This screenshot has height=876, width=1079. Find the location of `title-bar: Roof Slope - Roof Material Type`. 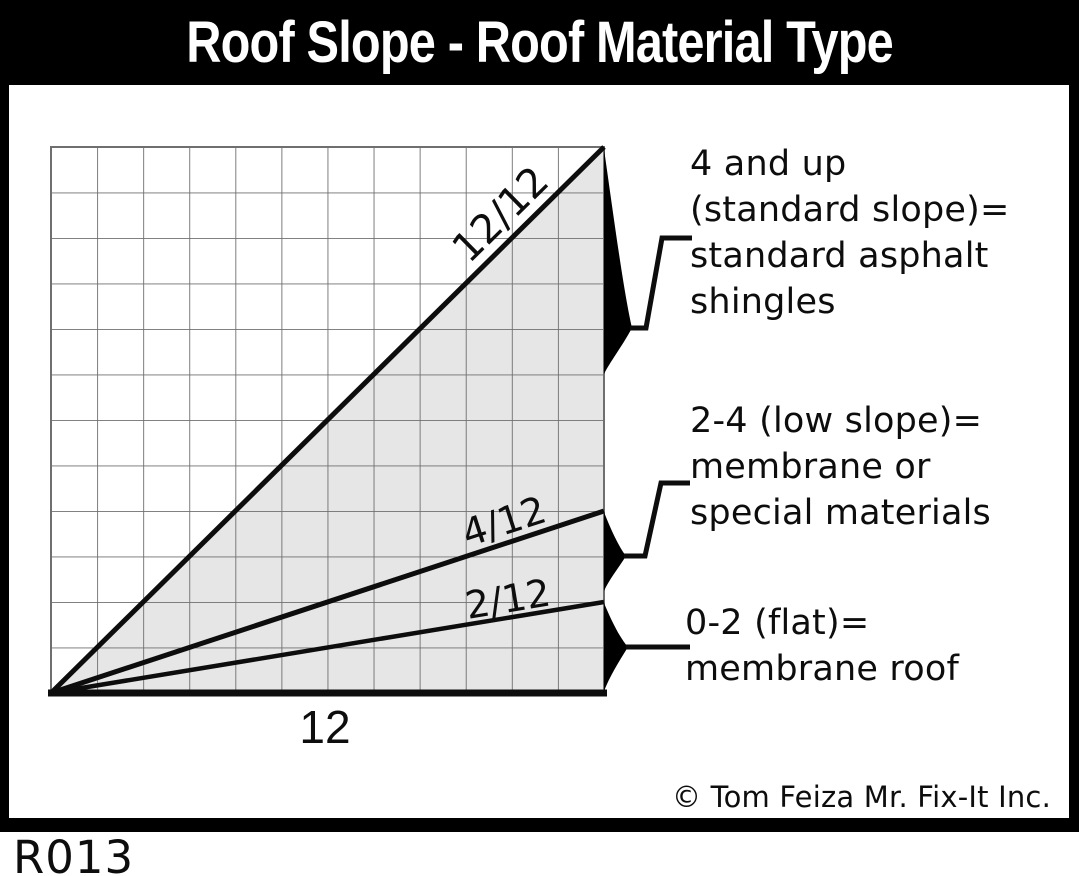

title-bar: Roof Slope - Roof Material Type is located at coordinates (539, 42).